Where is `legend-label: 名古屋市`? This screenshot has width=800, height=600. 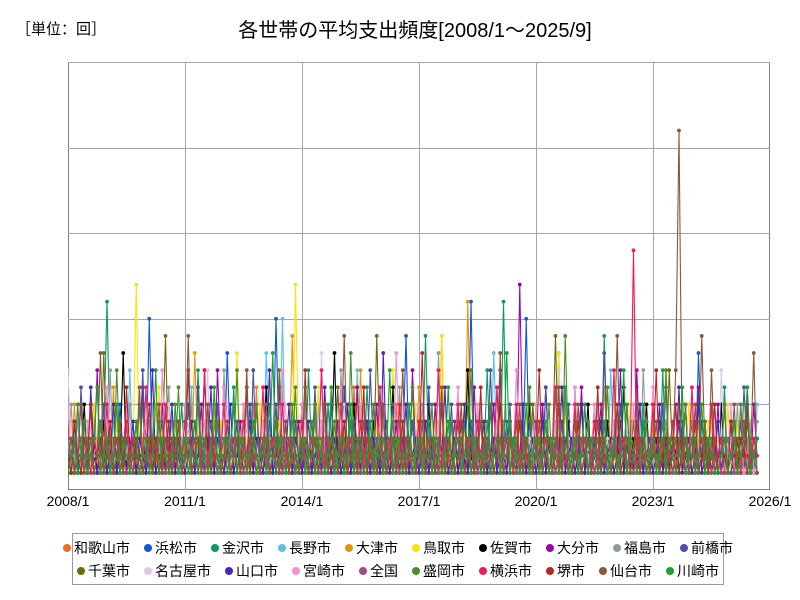
legend-label: 名古屋市 is located at coordinates (183, 571).